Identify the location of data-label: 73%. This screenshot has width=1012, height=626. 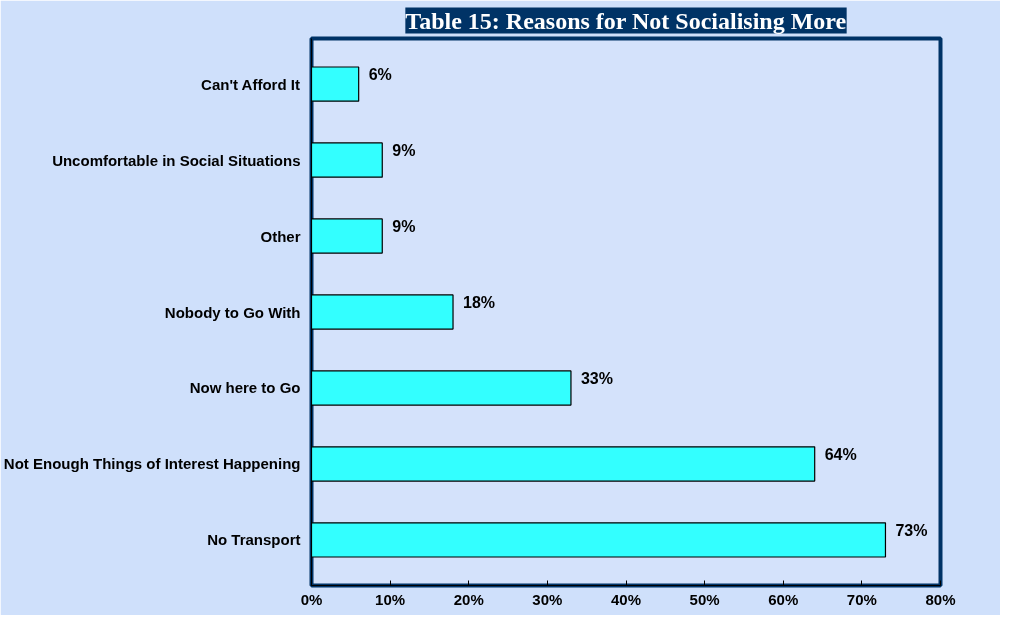
(911, 531).